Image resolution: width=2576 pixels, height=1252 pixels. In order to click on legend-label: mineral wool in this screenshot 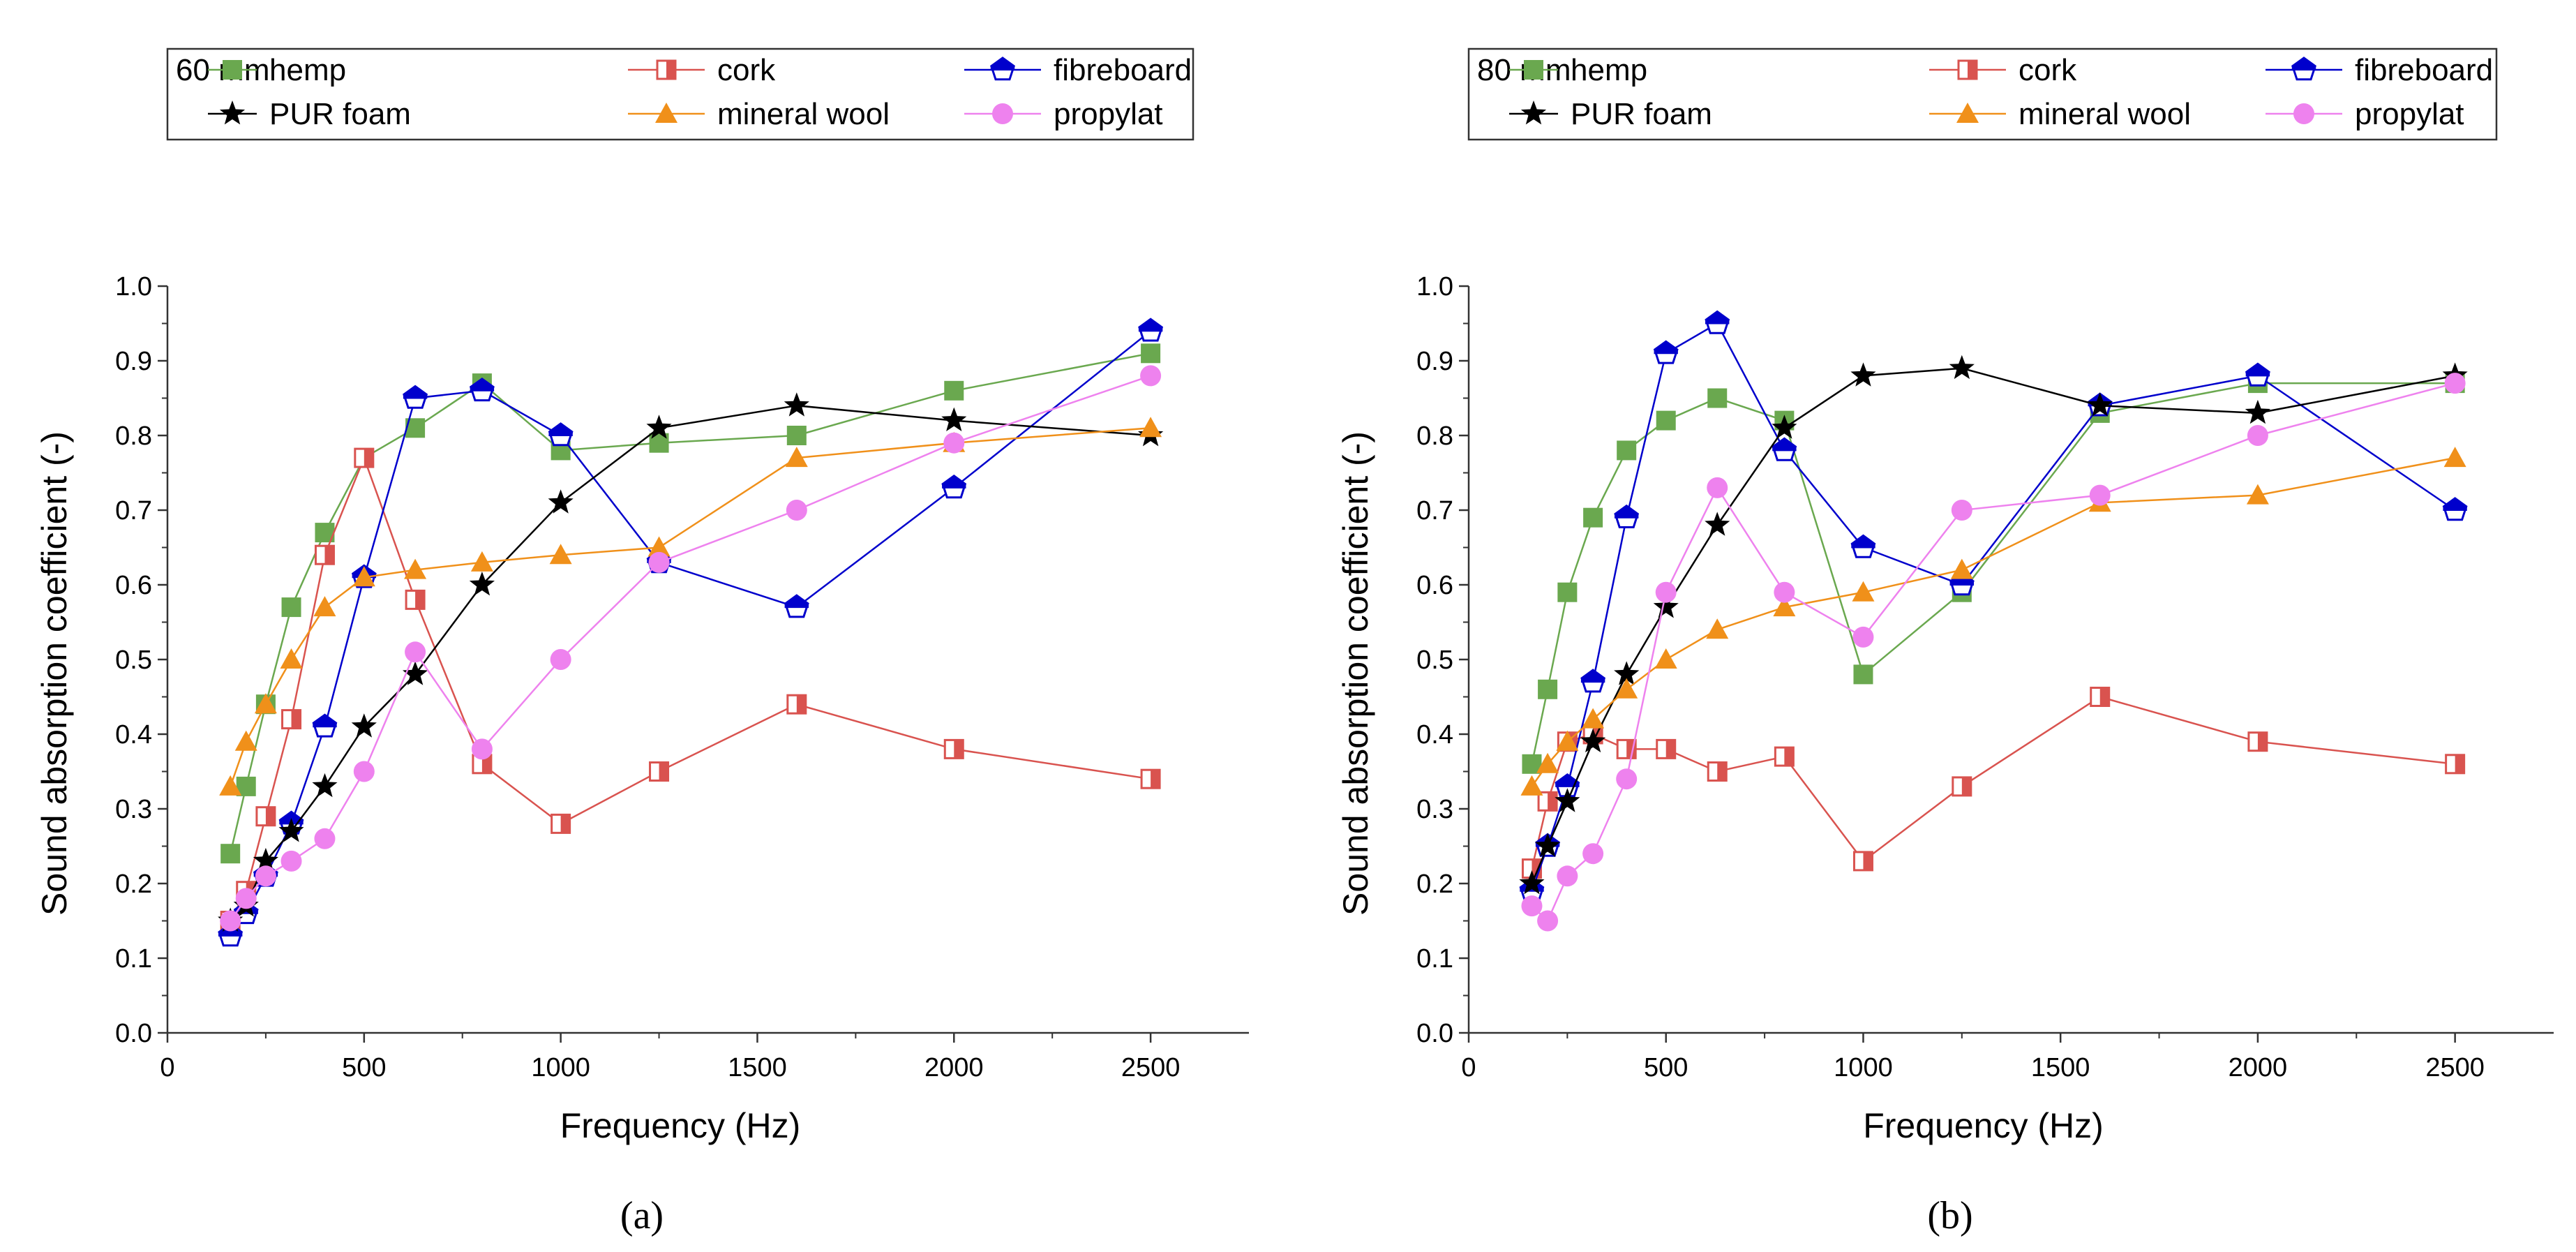, I will do `click(2105, 114)`.